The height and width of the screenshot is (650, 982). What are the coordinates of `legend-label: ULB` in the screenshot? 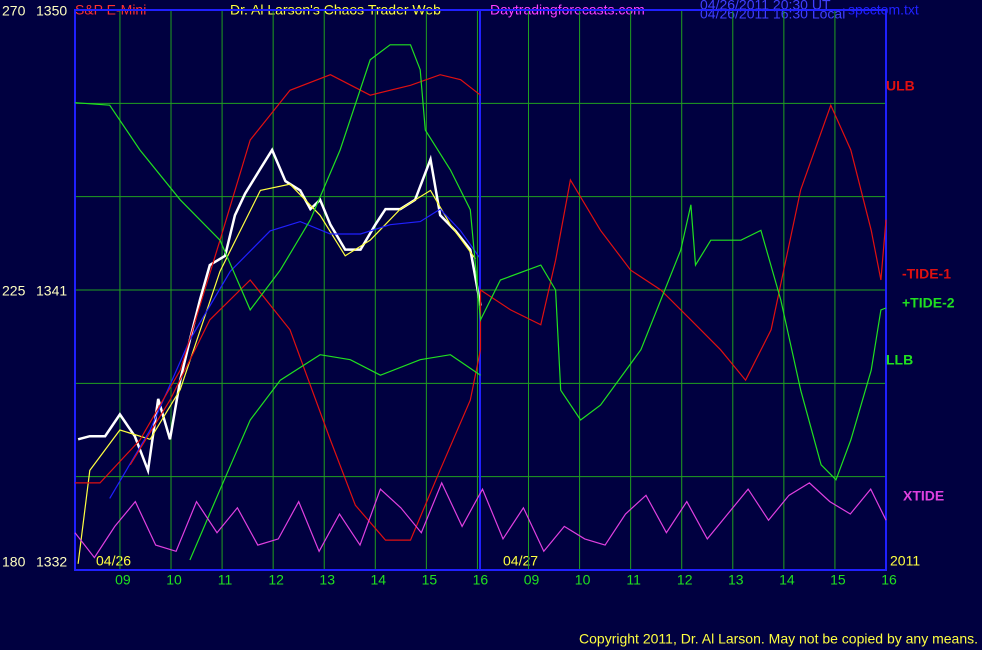 It's located at (900, 86).